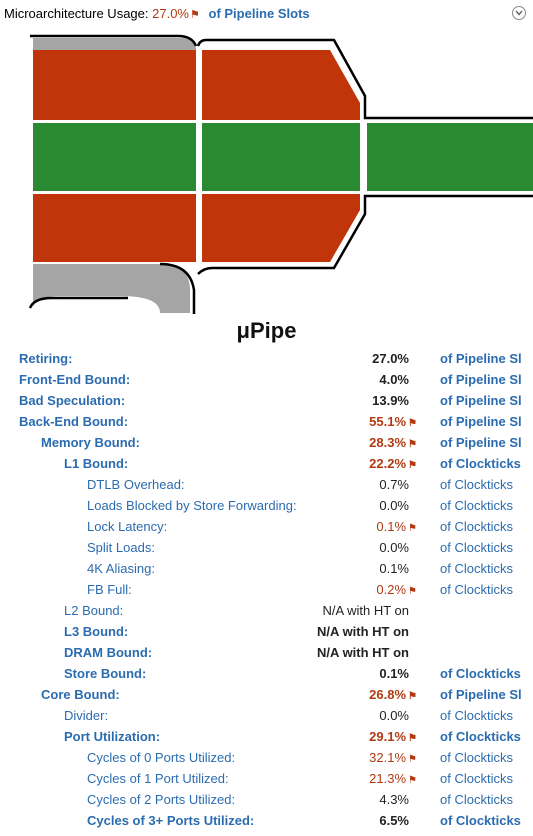 This screenshot has height=836, width=533. Describe the element at coordinates (96, 463) in the screenshot. I see `metric-label: L1 Bound:` at that location.